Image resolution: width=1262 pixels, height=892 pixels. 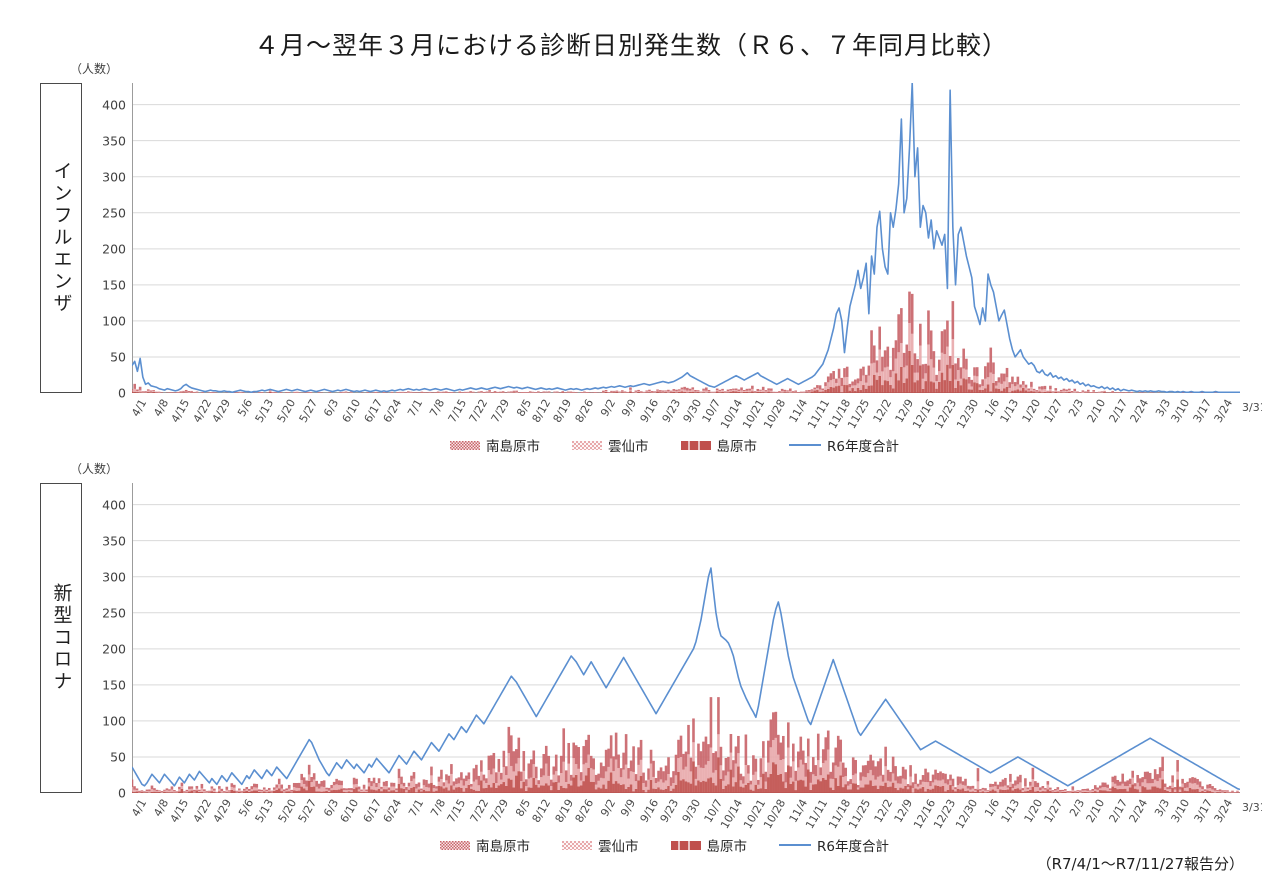 I want to click on x-tick-label: 9/9, so click(x=628, y=808).